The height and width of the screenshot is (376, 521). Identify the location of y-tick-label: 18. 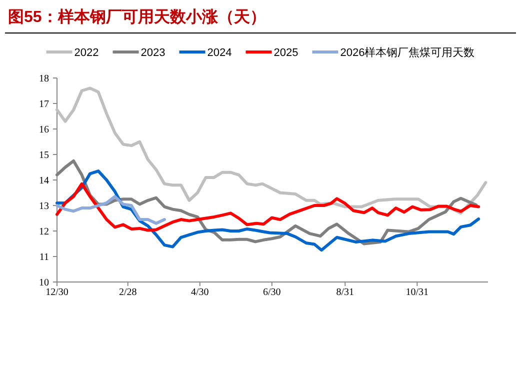
(44, 79).